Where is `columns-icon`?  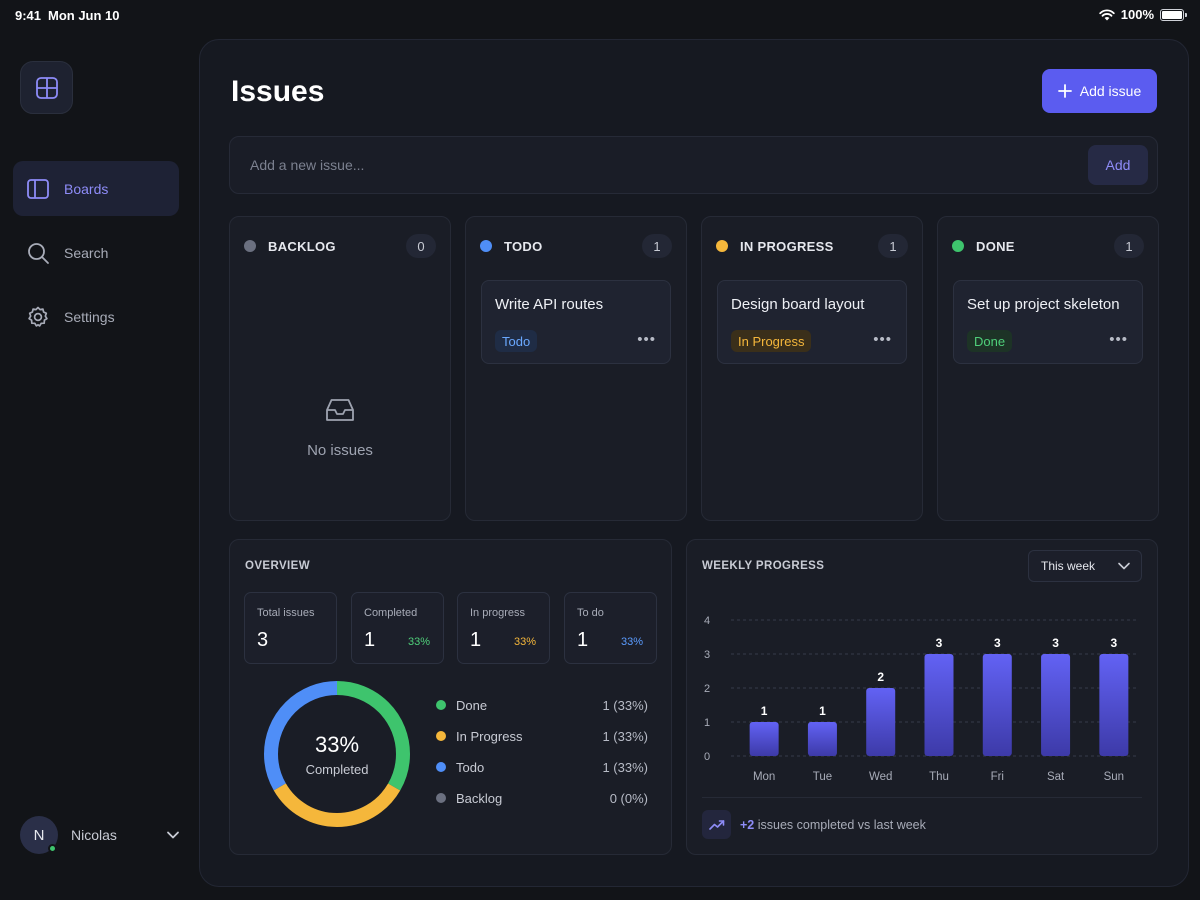 columns-icon is located at coordinates (38, 188).